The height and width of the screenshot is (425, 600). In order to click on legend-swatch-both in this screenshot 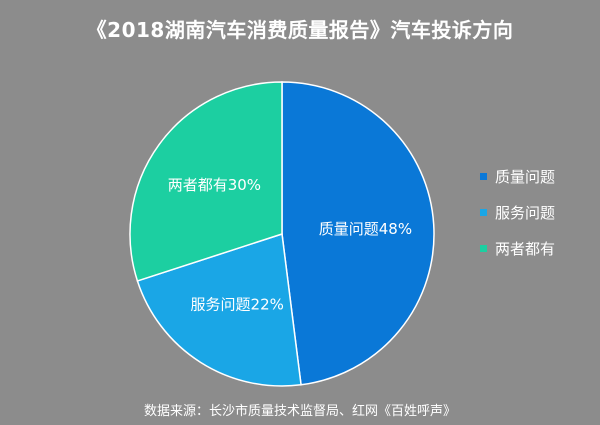, I will do `click(483, 248)`.